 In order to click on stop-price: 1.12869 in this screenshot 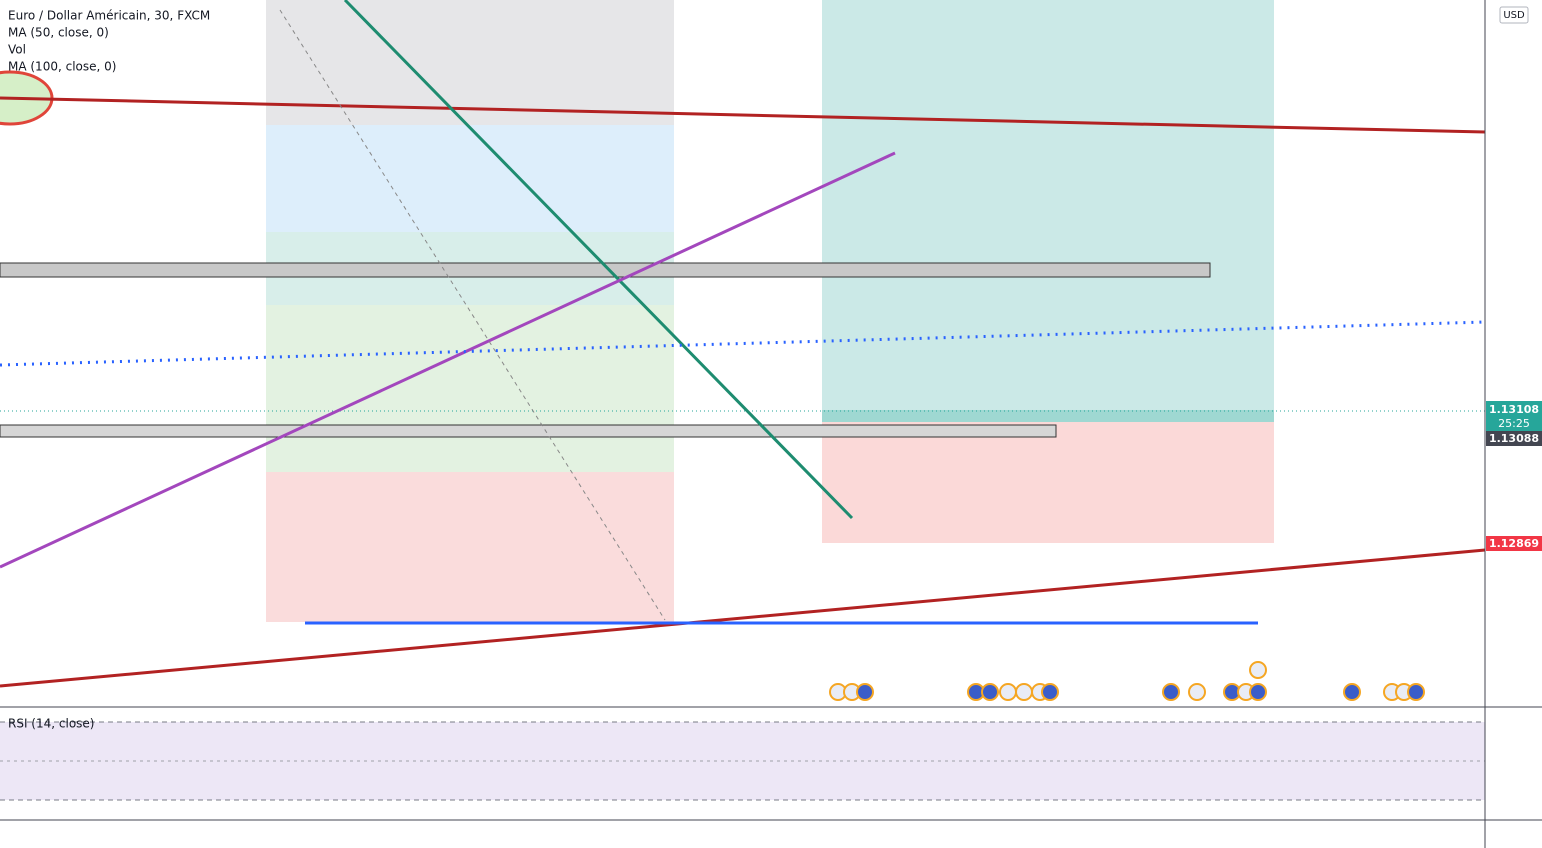, I will do `click(1514, 543)`.